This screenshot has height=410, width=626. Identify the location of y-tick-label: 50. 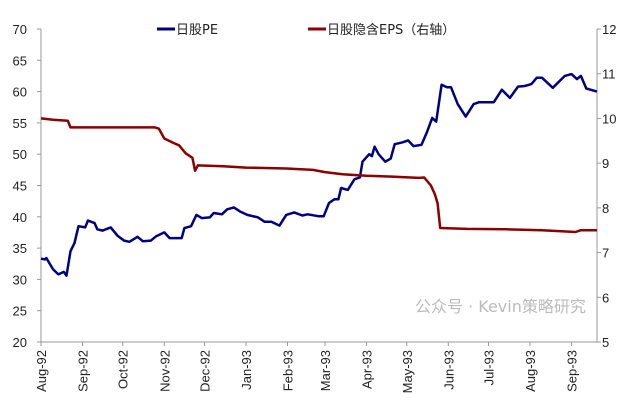
(20, 154).